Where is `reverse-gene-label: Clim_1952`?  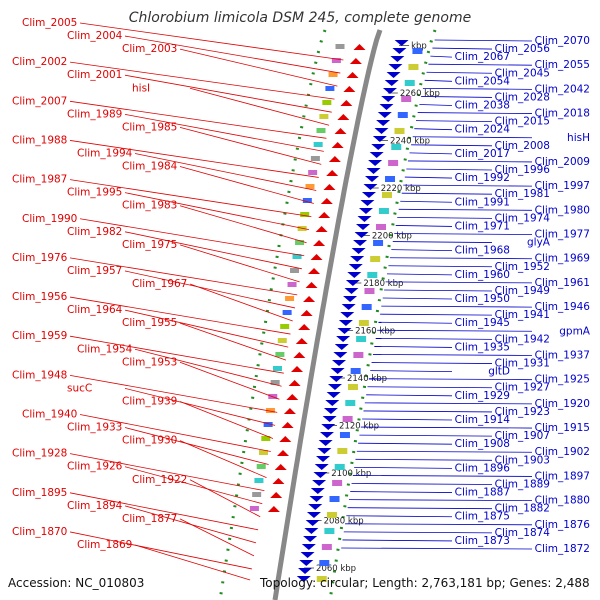 reverse-gene-label: Clim_1952 is located at coordinates (522, 267).